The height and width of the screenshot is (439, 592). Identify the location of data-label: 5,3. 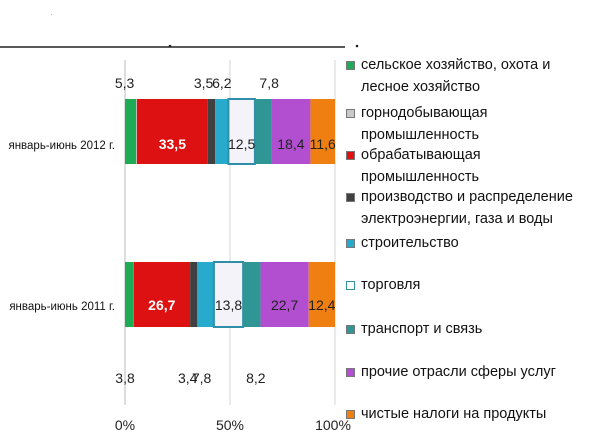
(125, 83).